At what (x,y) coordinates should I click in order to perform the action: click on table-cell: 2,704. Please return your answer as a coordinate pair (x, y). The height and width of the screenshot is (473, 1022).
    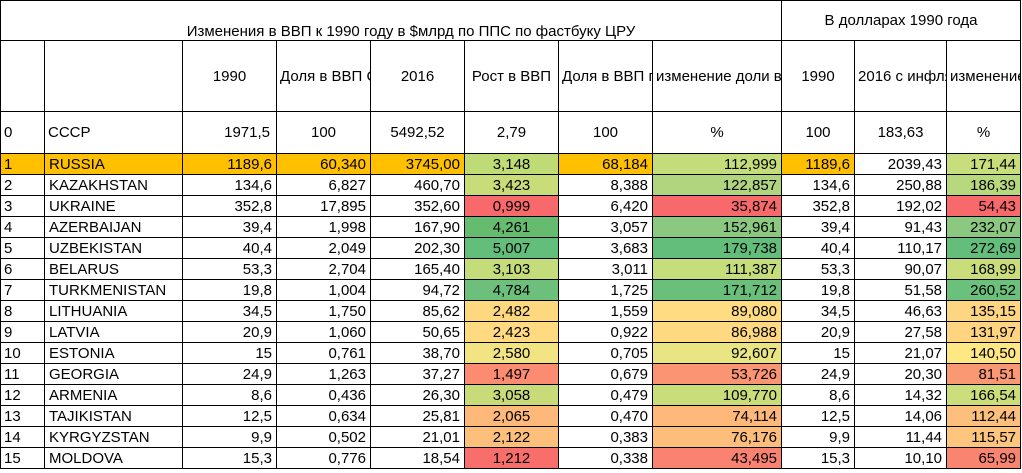
    Looking at the image, I should click on (323, 269).